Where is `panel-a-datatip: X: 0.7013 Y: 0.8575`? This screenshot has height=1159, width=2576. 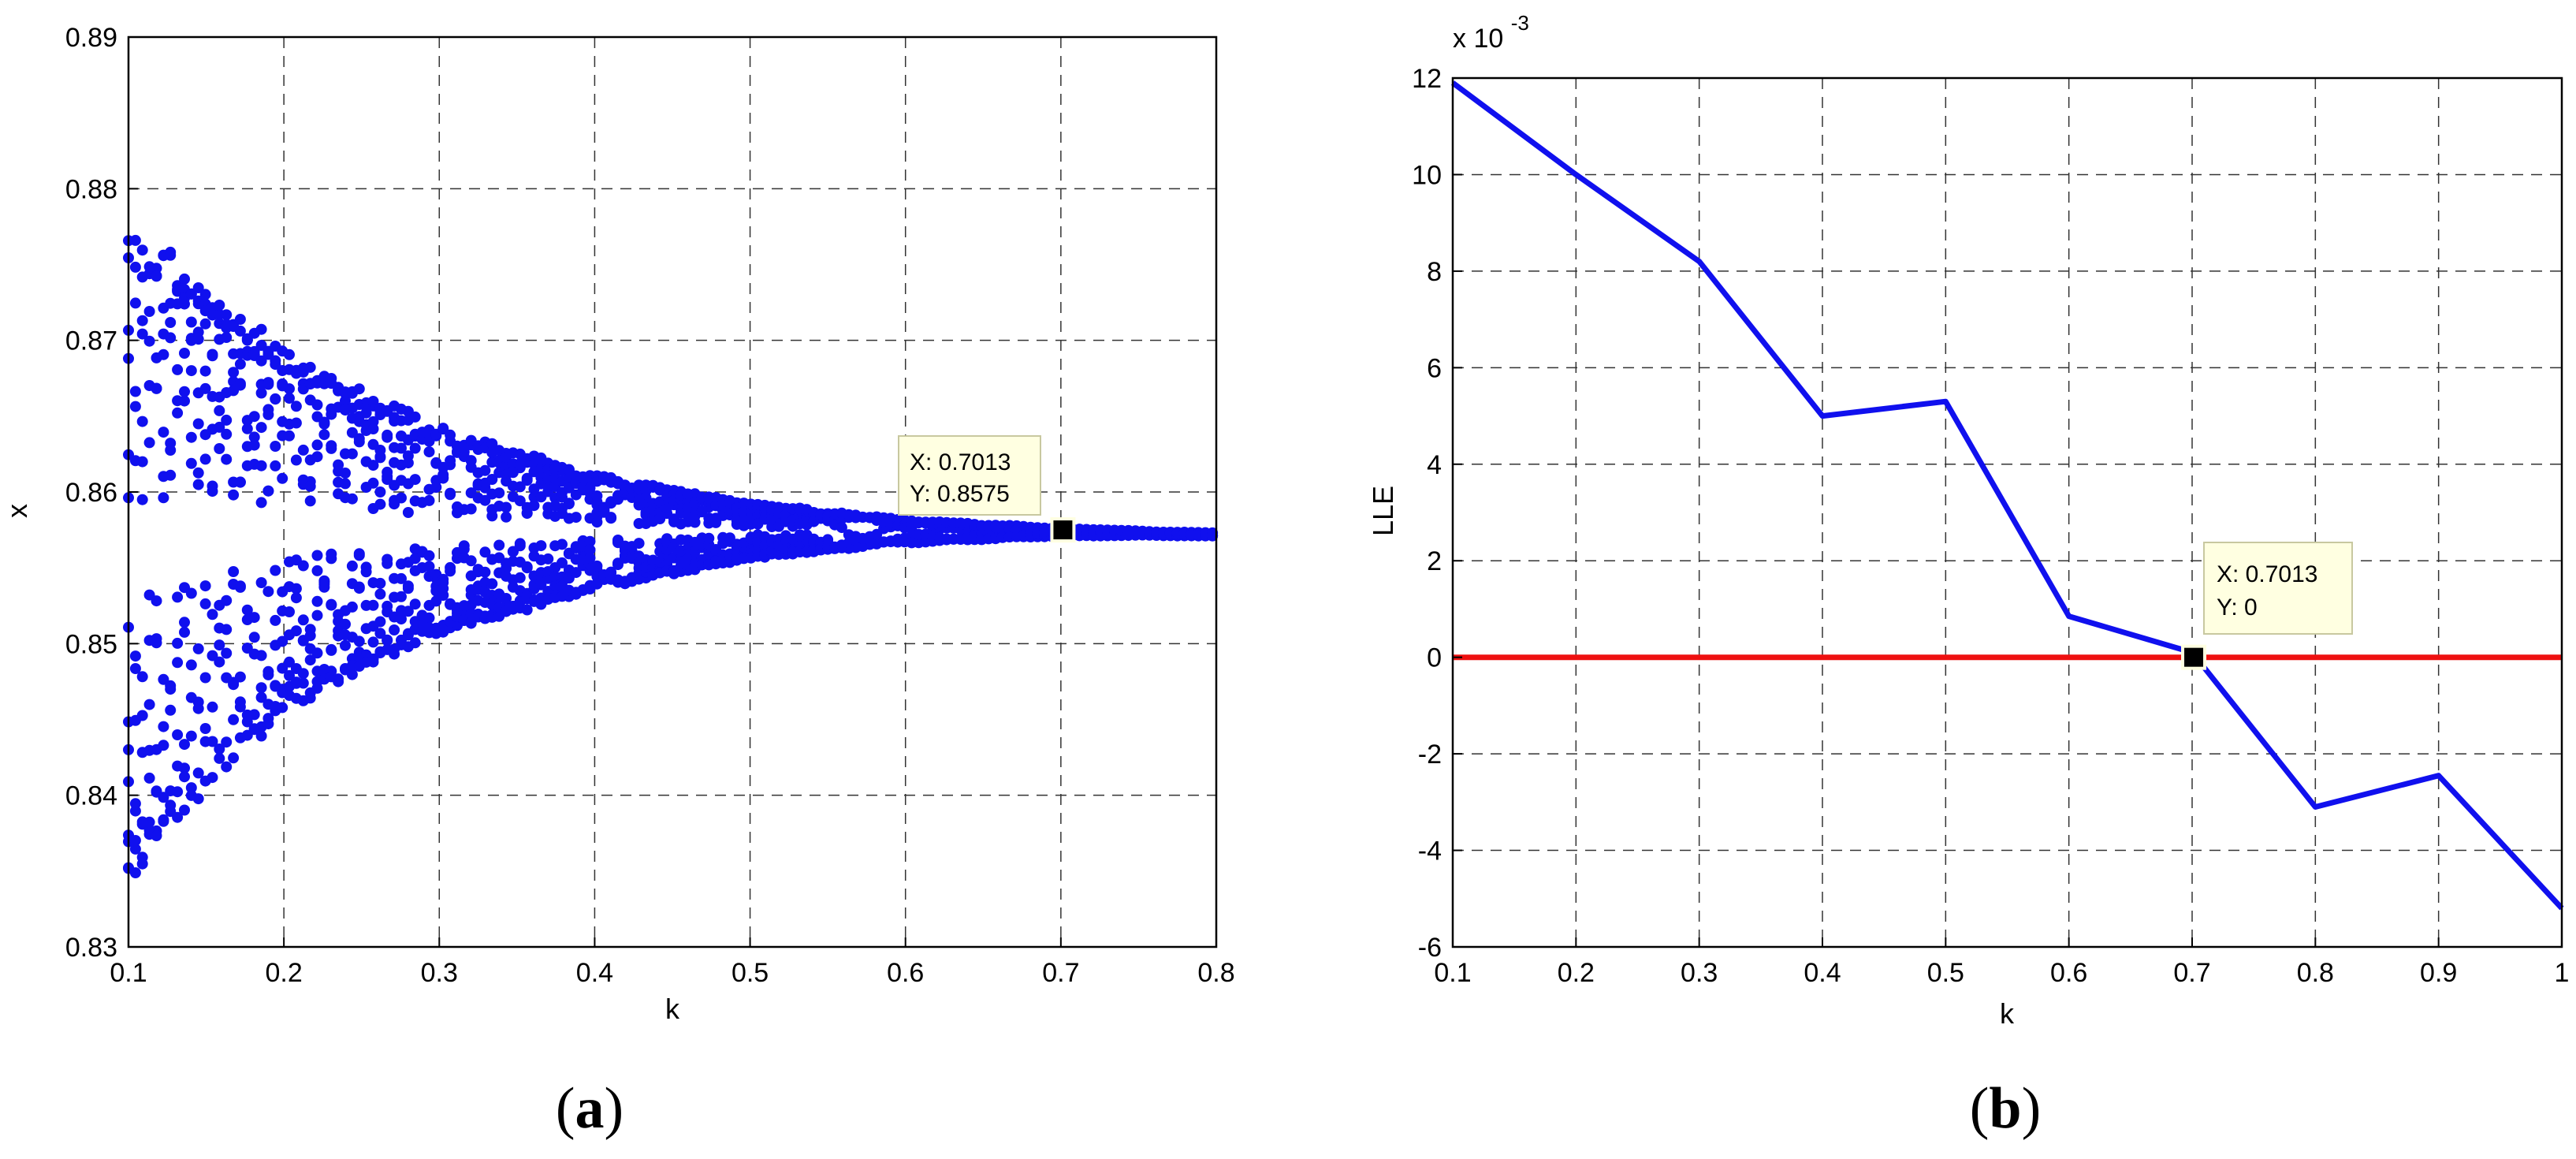
panel-a-datatip: X: 0.7013 Y: 0.8575 is located at coordinates (987, 489).